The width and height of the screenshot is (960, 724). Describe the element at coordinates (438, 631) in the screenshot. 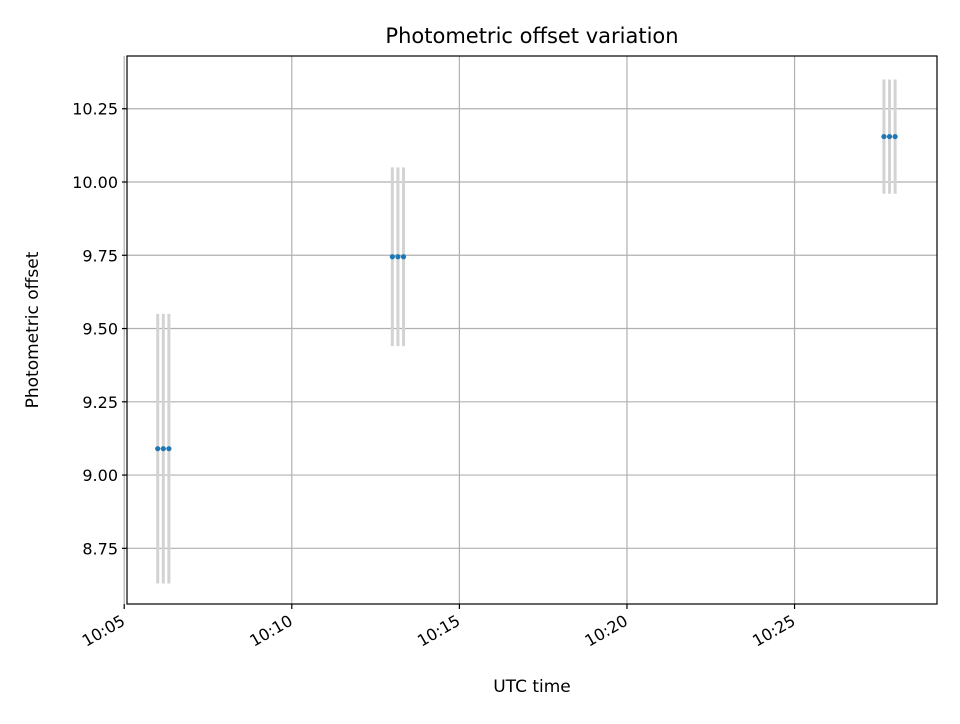

I see `x-tick-label: 10:15` at that location.